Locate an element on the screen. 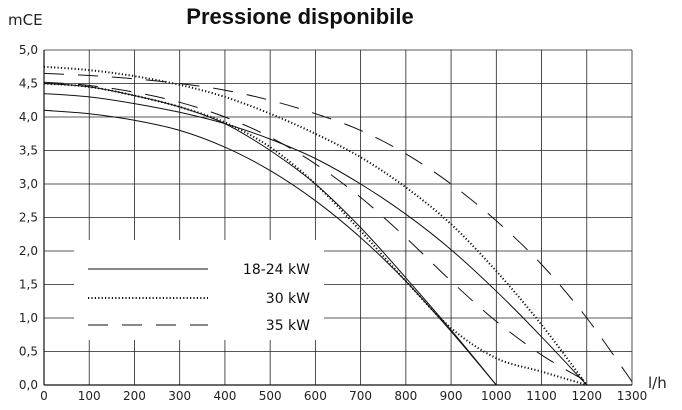  y-tick-label: 0,0 is located at coordinates (28, 385).